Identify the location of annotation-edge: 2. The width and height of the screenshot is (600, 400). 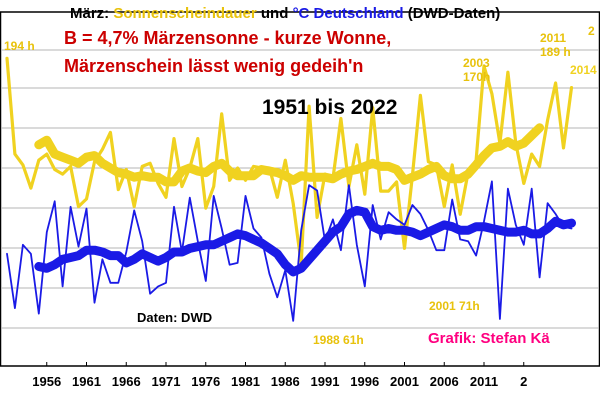
(591, 31).